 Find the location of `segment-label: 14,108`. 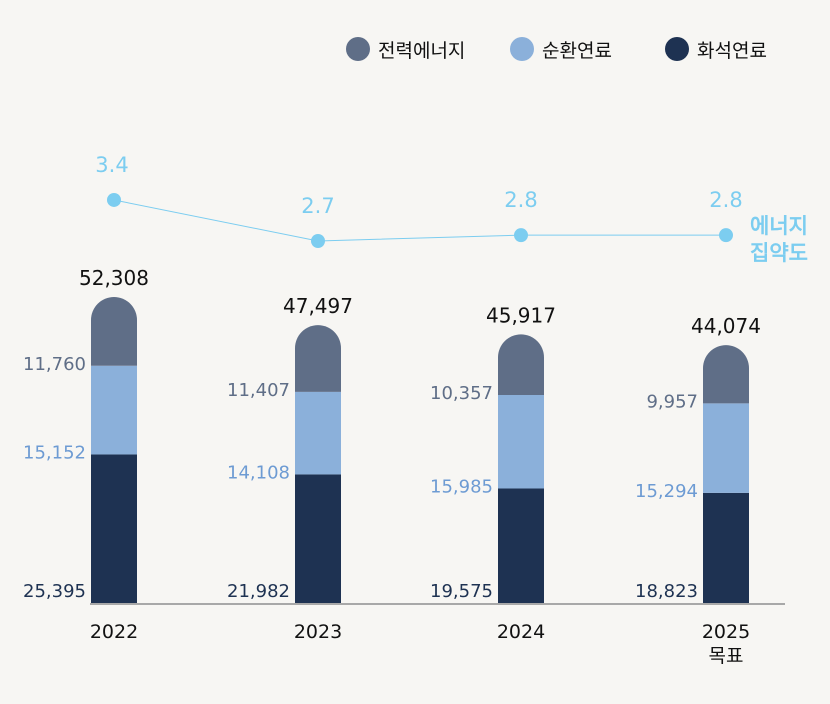

segment-label: 14,108 is located at coordinates (258, 472).